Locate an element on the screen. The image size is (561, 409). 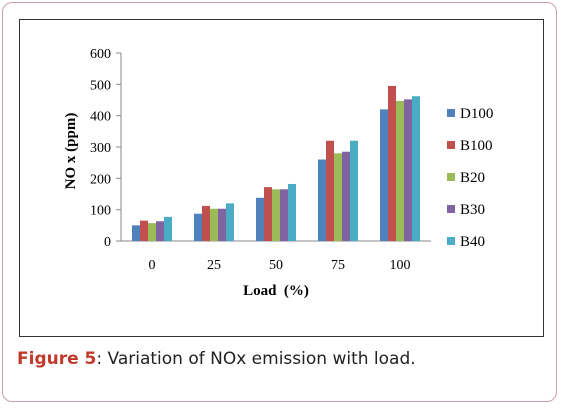
x-tick-label: 75 is located at coordinates (338, 265).